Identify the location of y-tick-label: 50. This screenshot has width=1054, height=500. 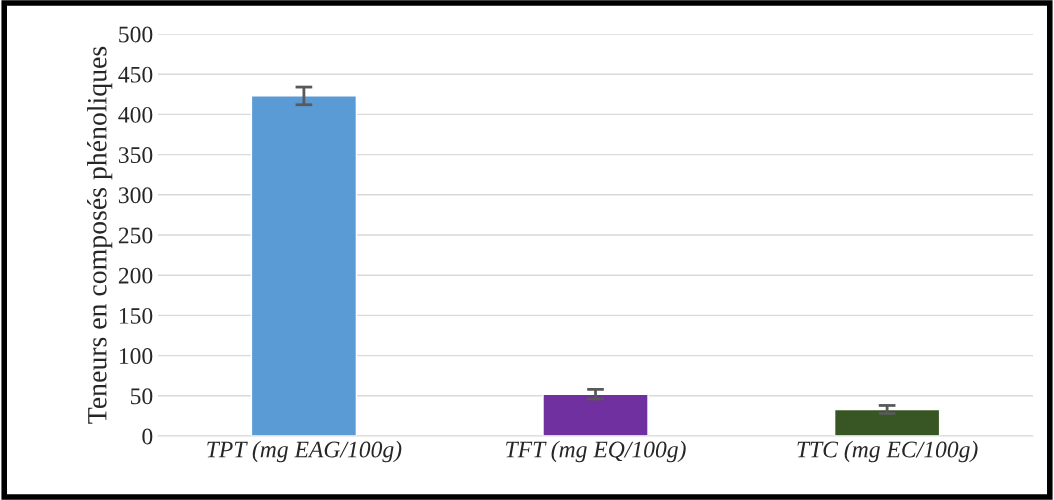
(142, 396).